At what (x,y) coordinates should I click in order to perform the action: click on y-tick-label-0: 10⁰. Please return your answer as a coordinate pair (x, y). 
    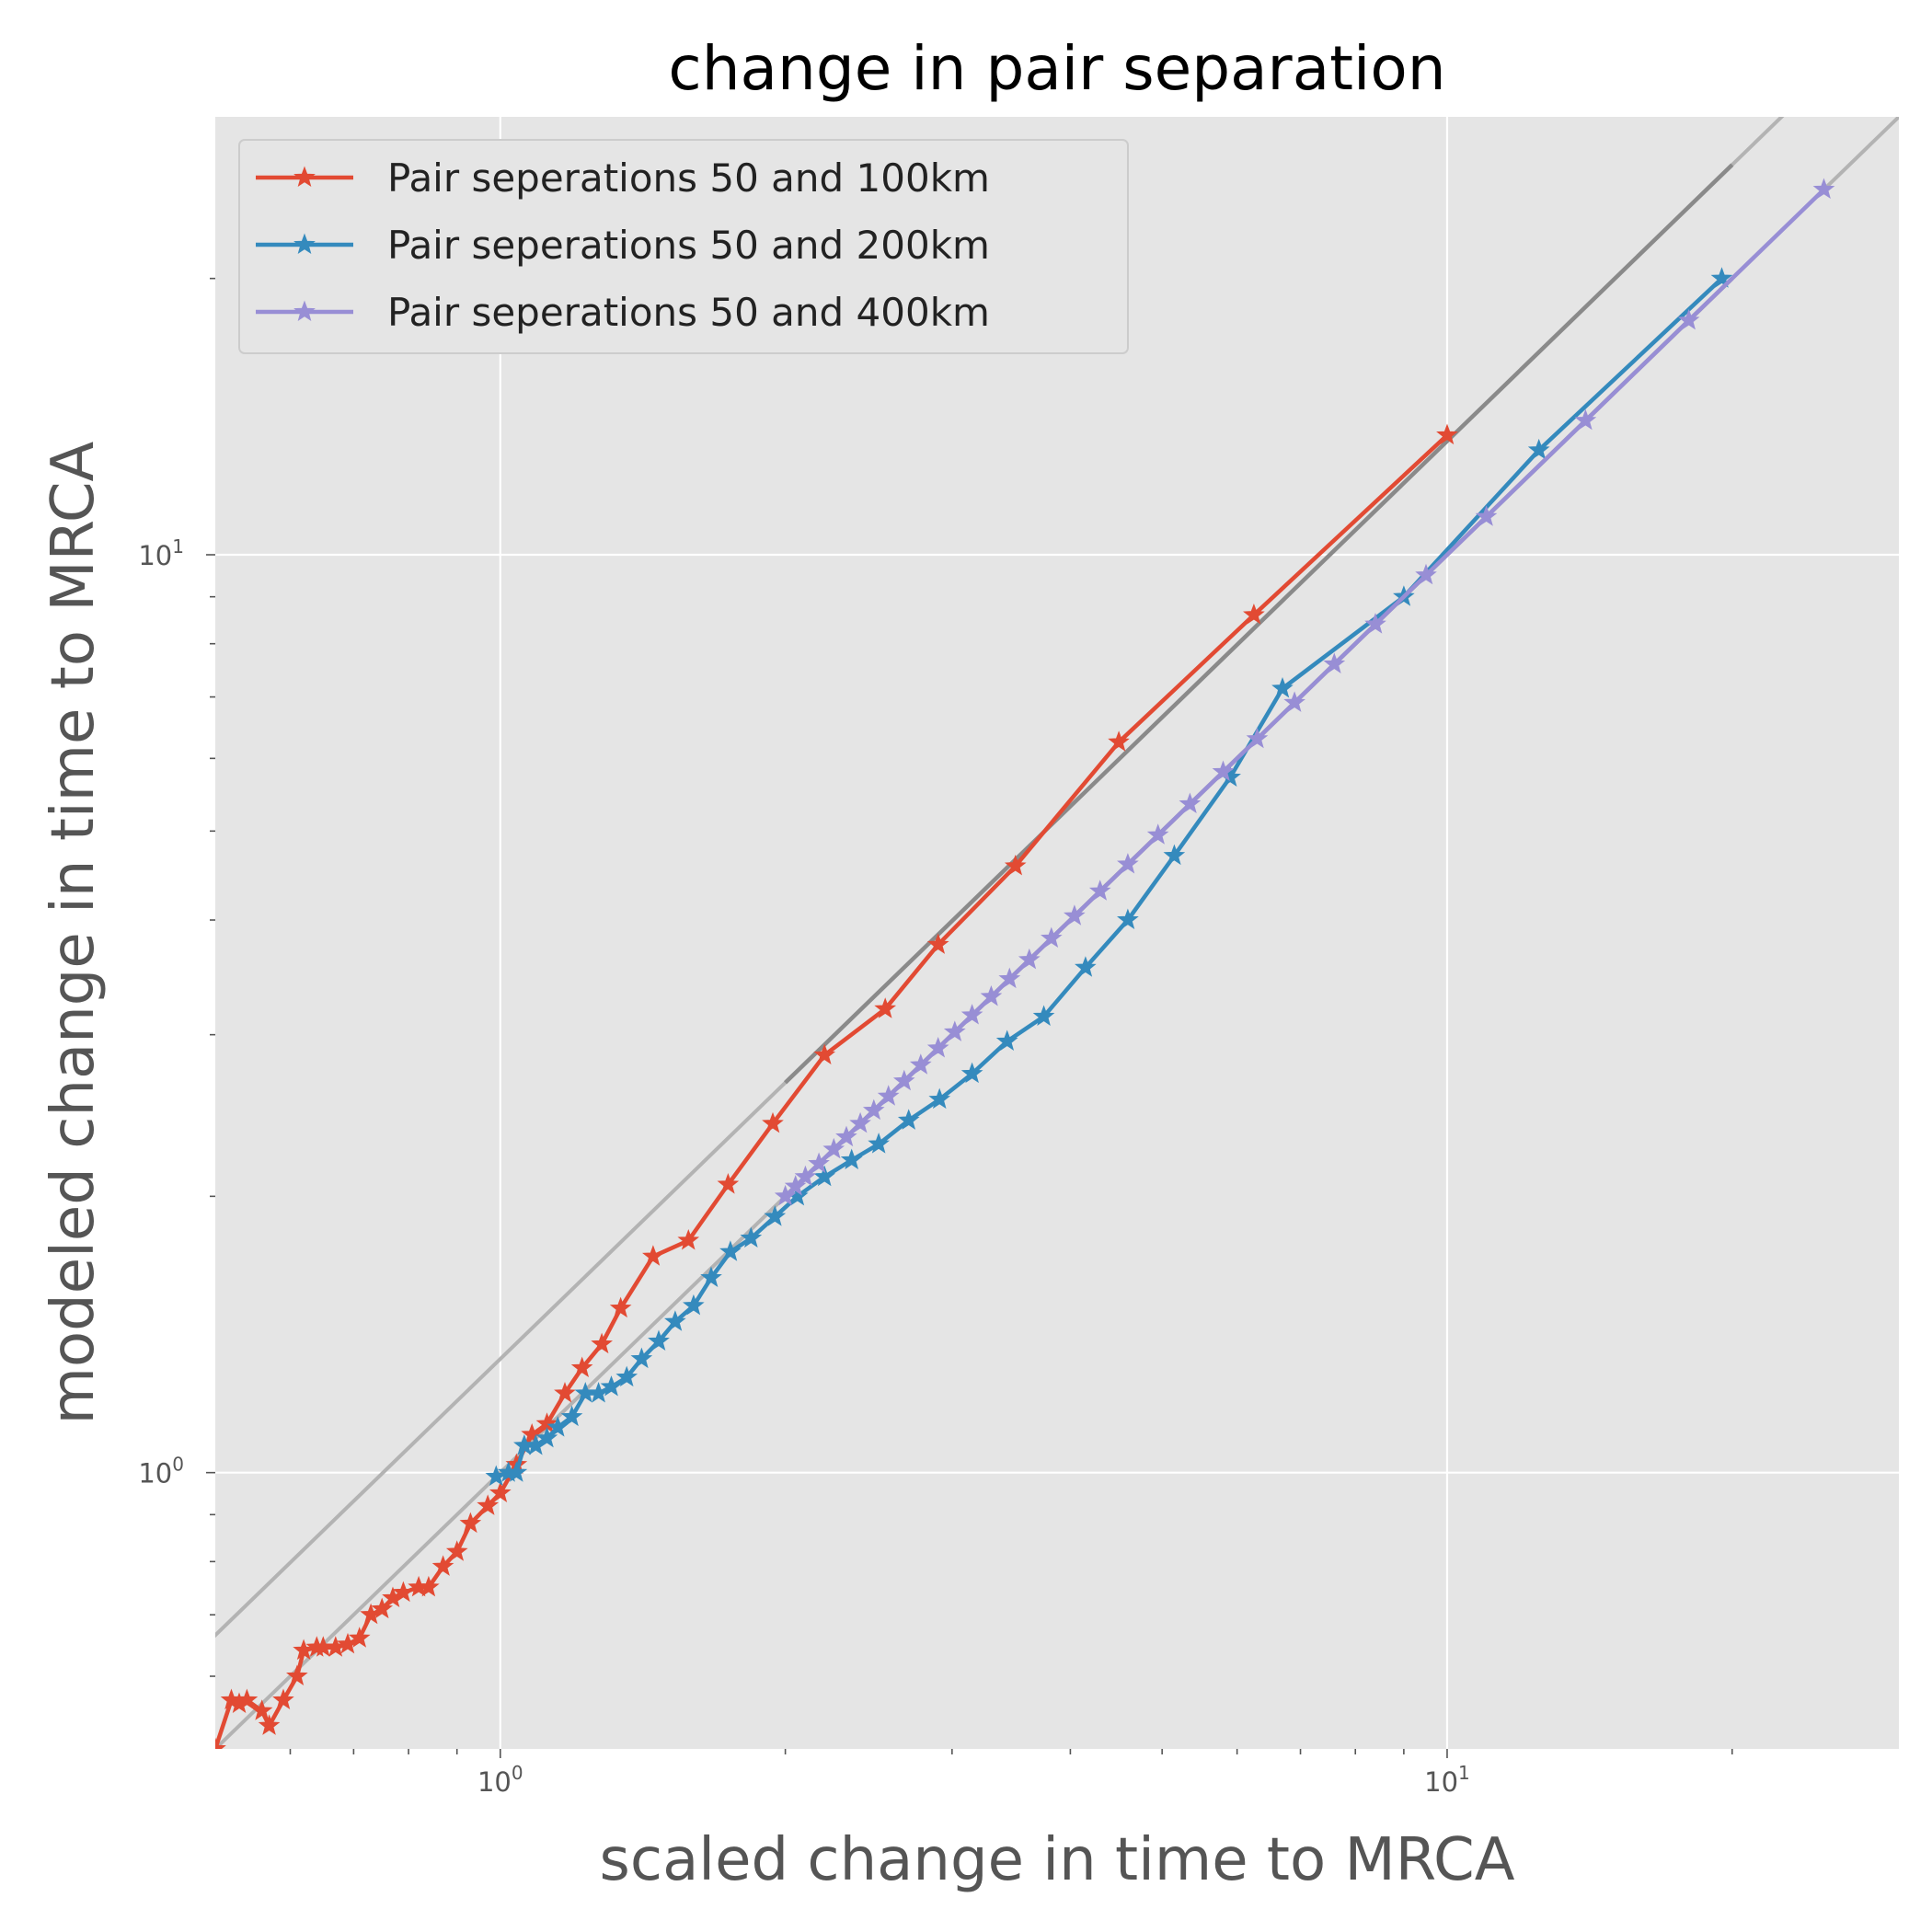
    Looking at the image, I should click on (161, 1471).